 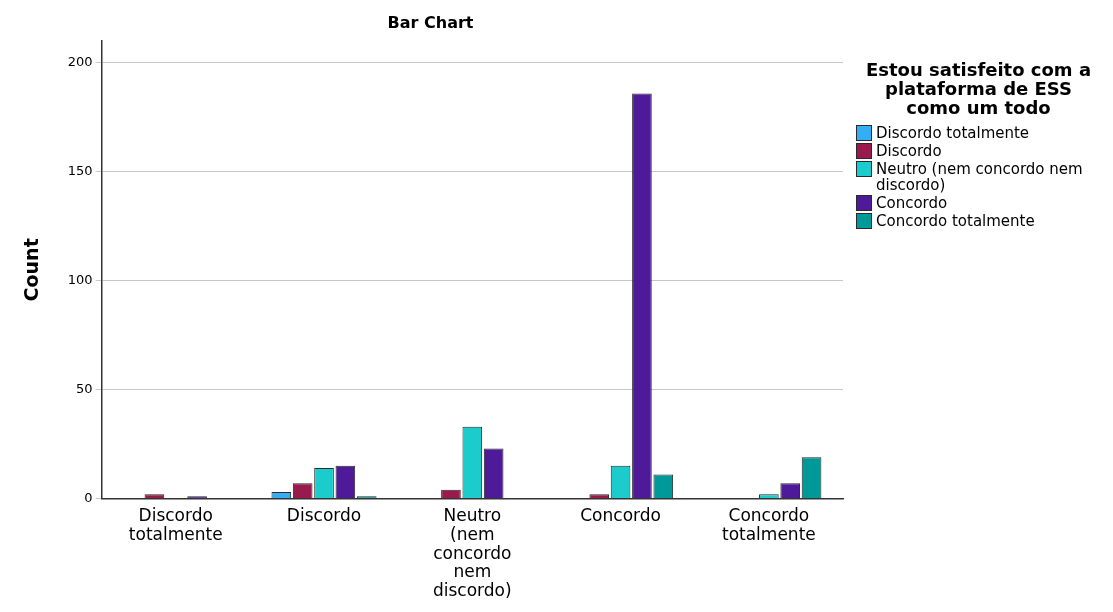 I want to click on x-tick-label: Concordo totalmente, so click(x=768, y=524).